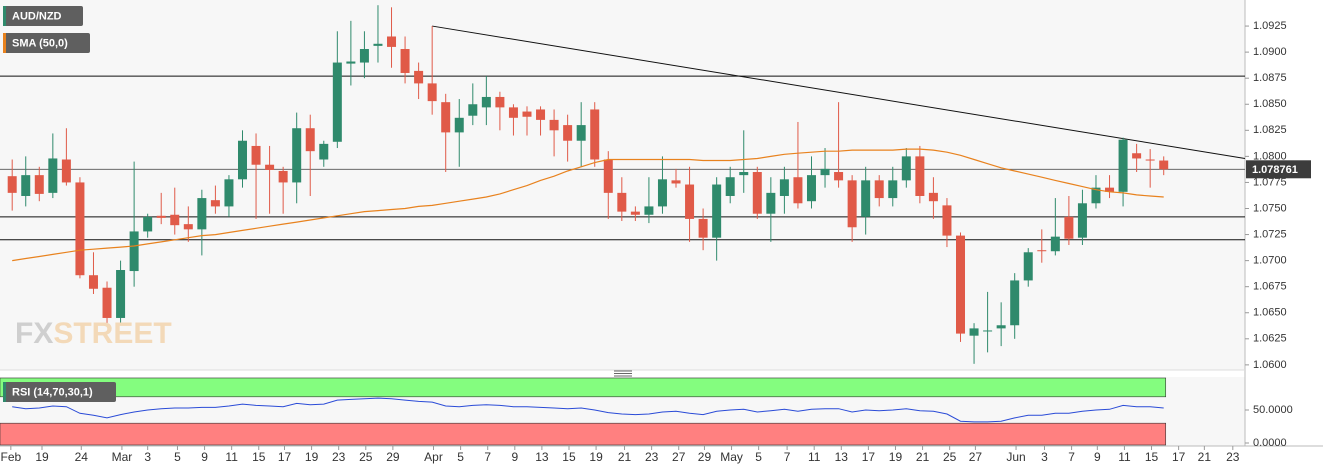 Image resolution: width=1323 pixels, height=471 pixels. I want to click on price-badge, so click(1278, 169).